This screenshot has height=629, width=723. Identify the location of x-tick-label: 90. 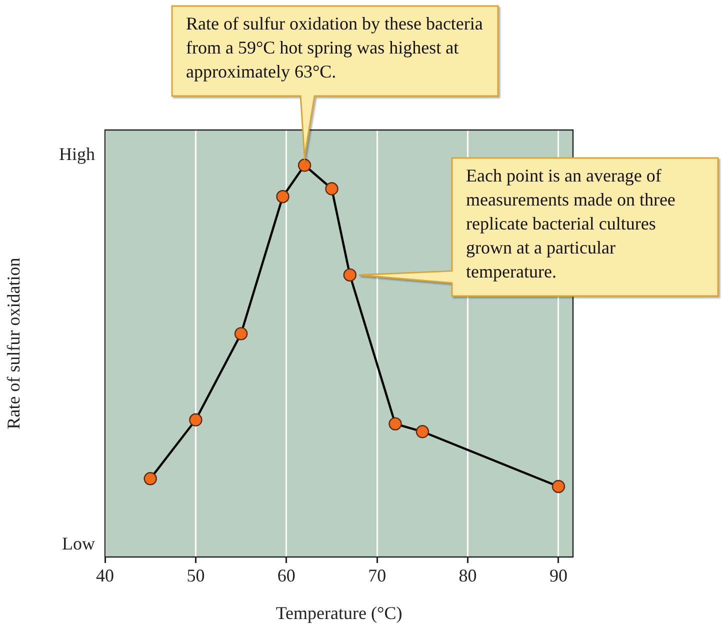
(558, 576).